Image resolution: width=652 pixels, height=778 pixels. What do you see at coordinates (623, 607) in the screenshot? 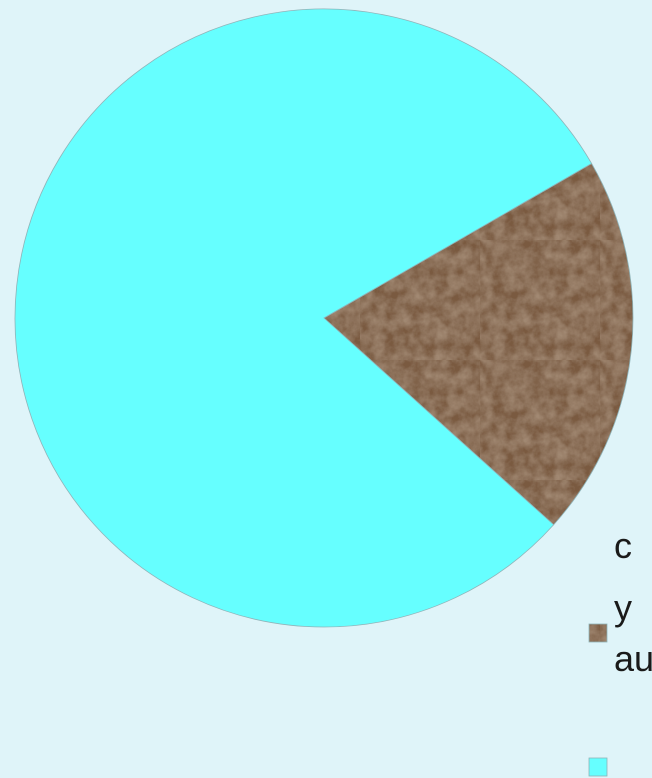
I see `legend-label-line-2: y` at bounding box center [623, 607].